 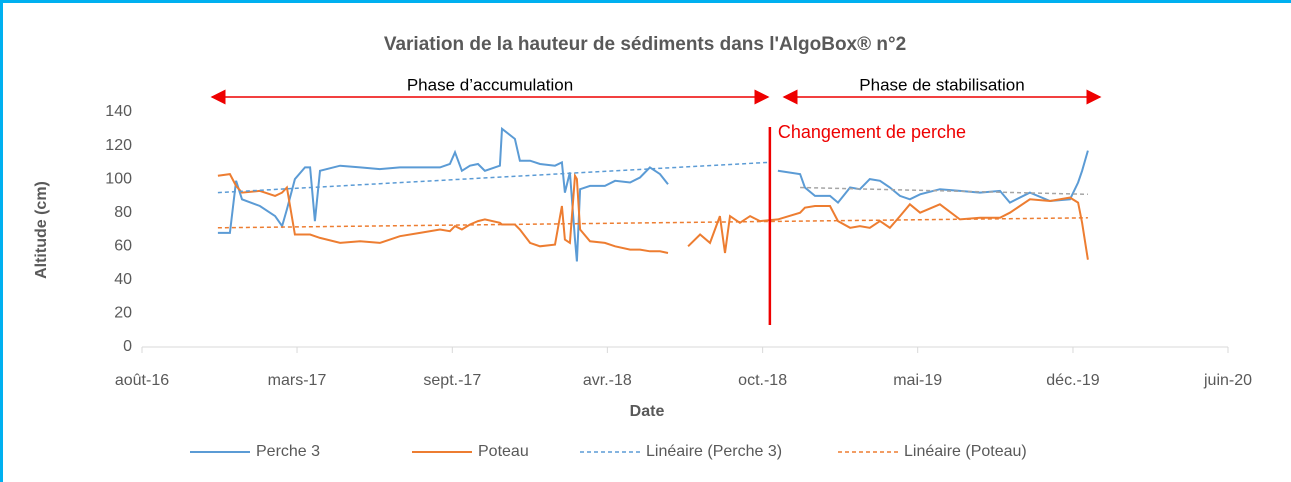 What do you see at coordinates (127, 346) in the screenshot?
I see `y-tick-label: 0` at bounding box center [127, 346].